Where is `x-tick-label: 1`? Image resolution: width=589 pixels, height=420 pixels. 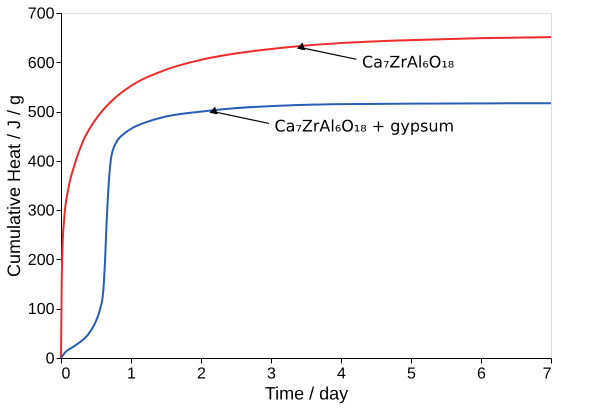 x-tick-label: 1 is located at coordinates (131, 374).